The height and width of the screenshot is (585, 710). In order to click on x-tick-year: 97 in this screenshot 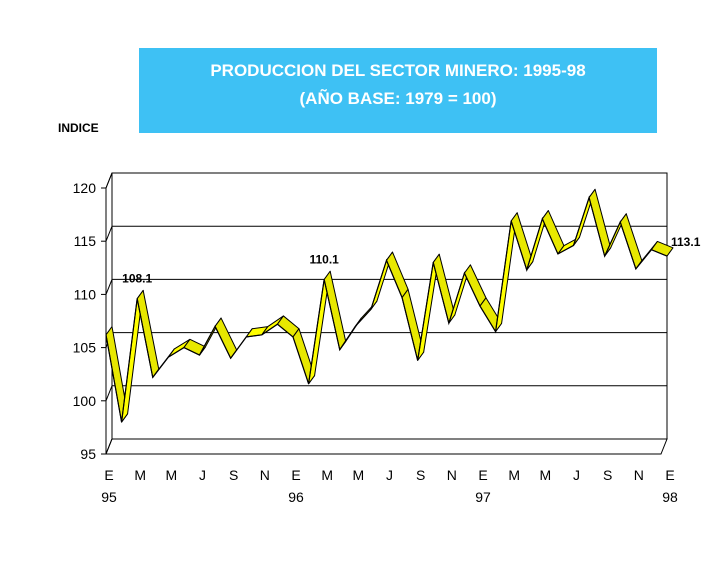, I will do `click(483, 497)`.